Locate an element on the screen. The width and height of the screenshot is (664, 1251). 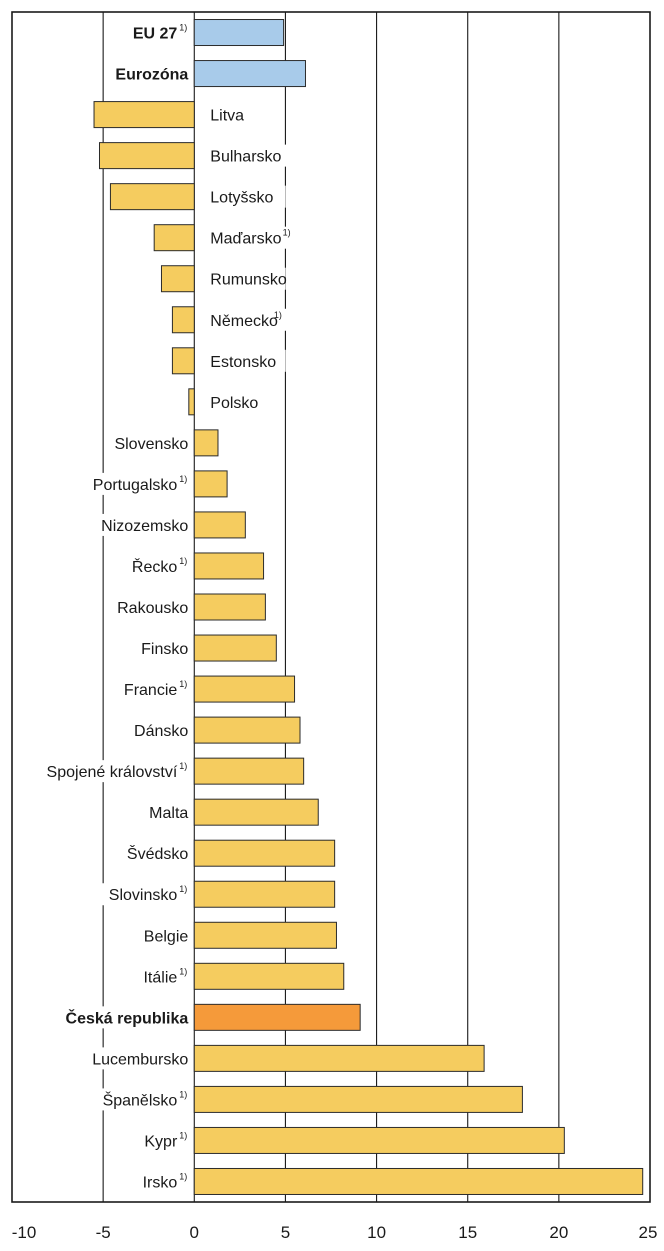
bar-recko is located at coordinates (228, 566).